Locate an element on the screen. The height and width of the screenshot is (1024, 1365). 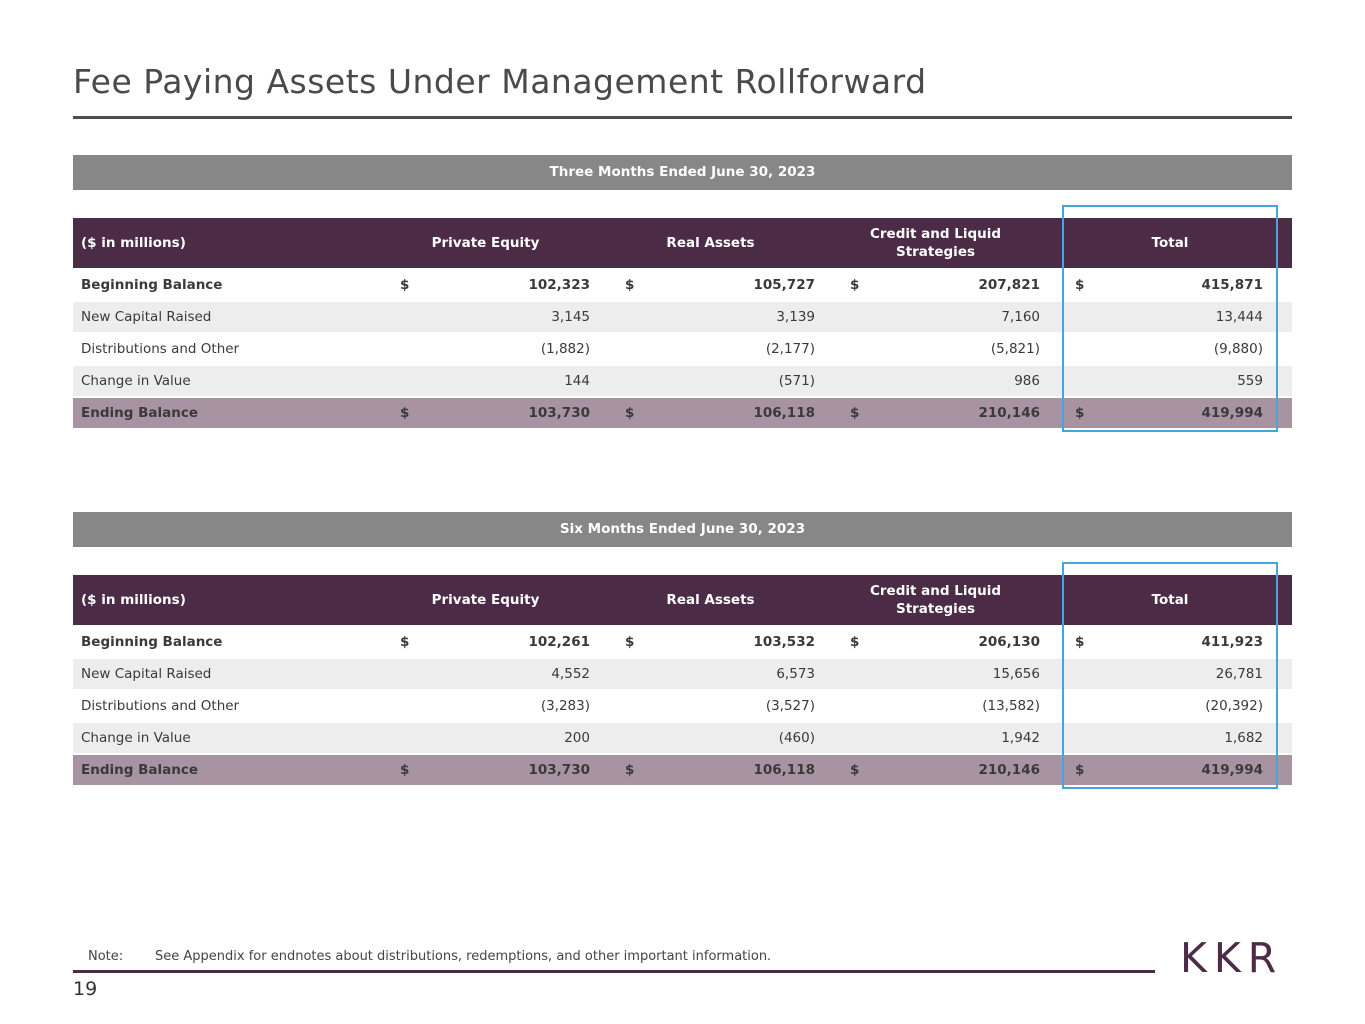
note-label: Note: is located at coordinates (106, 956).